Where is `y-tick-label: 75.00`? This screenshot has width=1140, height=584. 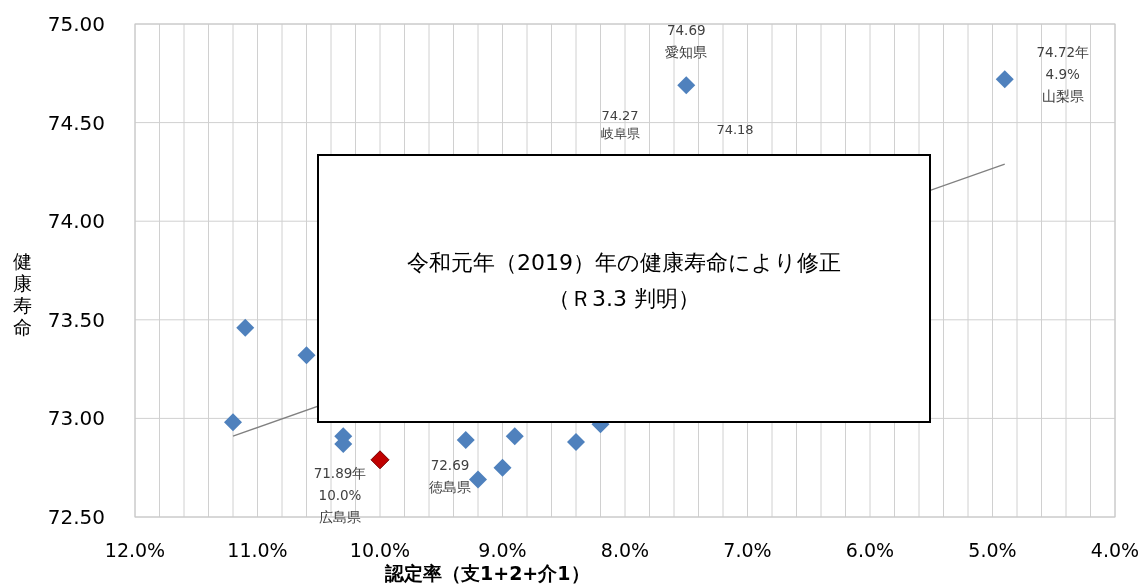 y-tick-label: 75.00 is located at coordinates (76, 24).